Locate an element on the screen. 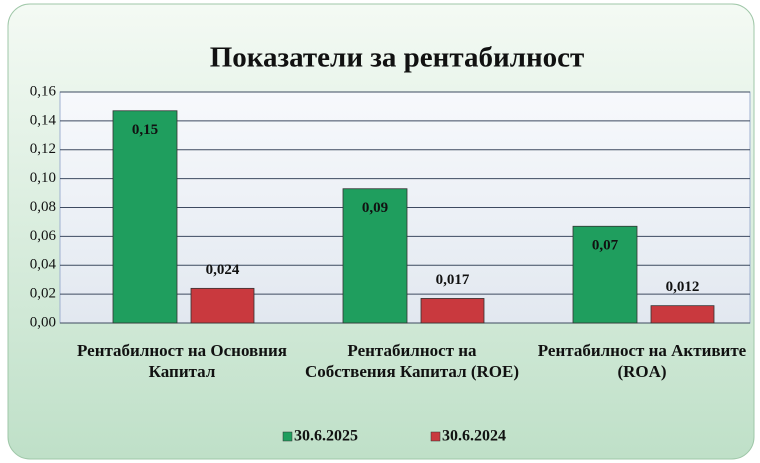  y-tick-label: 0,02 is located at coordinates (43, 294).